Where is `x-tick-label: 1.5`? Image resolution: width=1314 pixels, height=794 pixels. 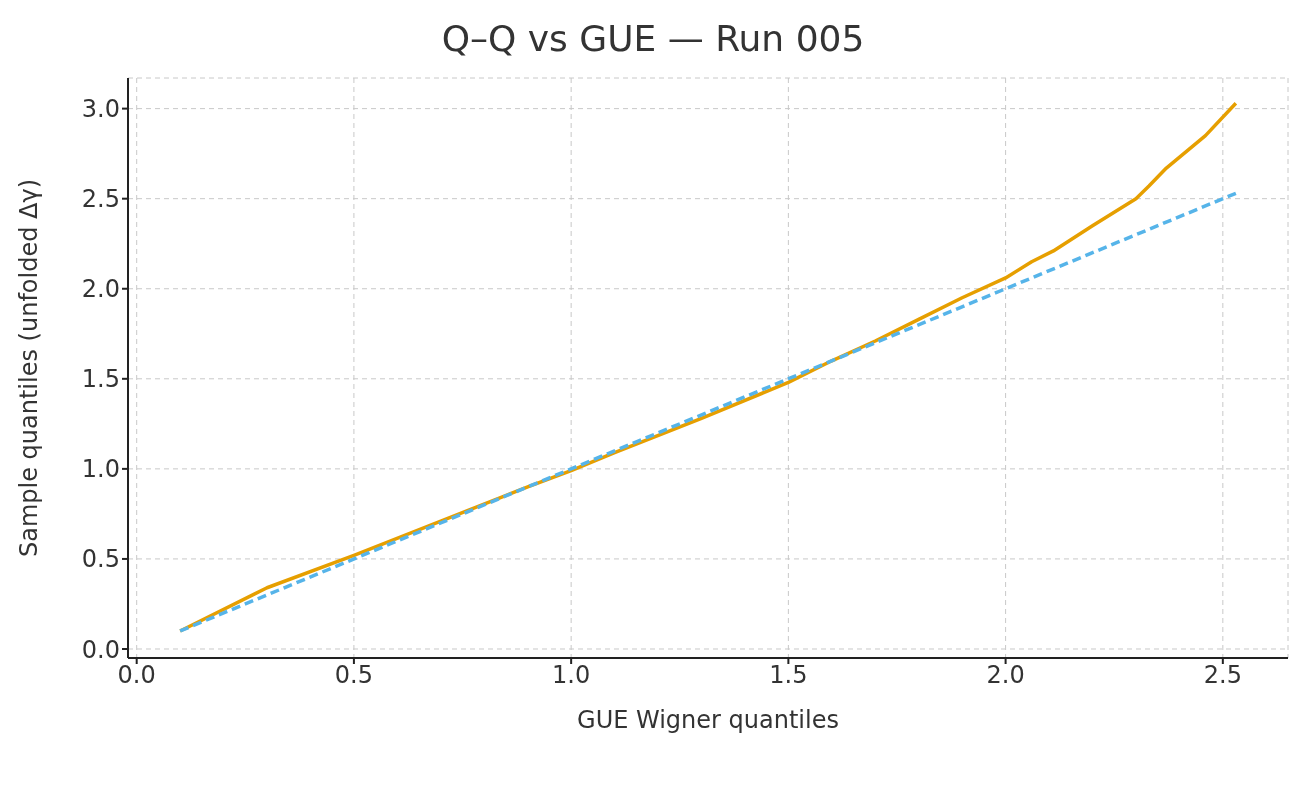 x-tick-label: 1.5 is located at coordinates (788, 675).